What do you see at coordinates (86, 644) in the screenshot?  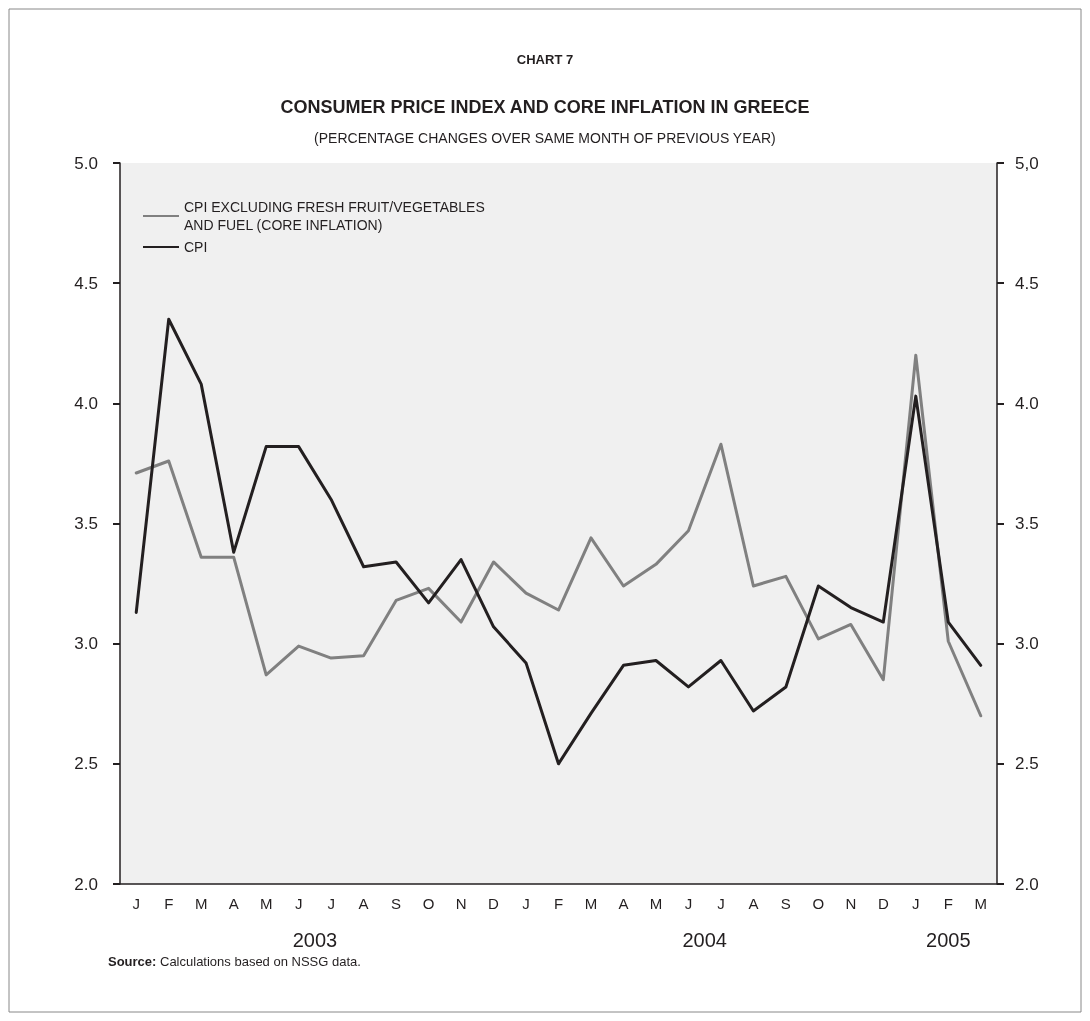 I see `y-tick-label: 3.0` at bounding box center [86, 644].